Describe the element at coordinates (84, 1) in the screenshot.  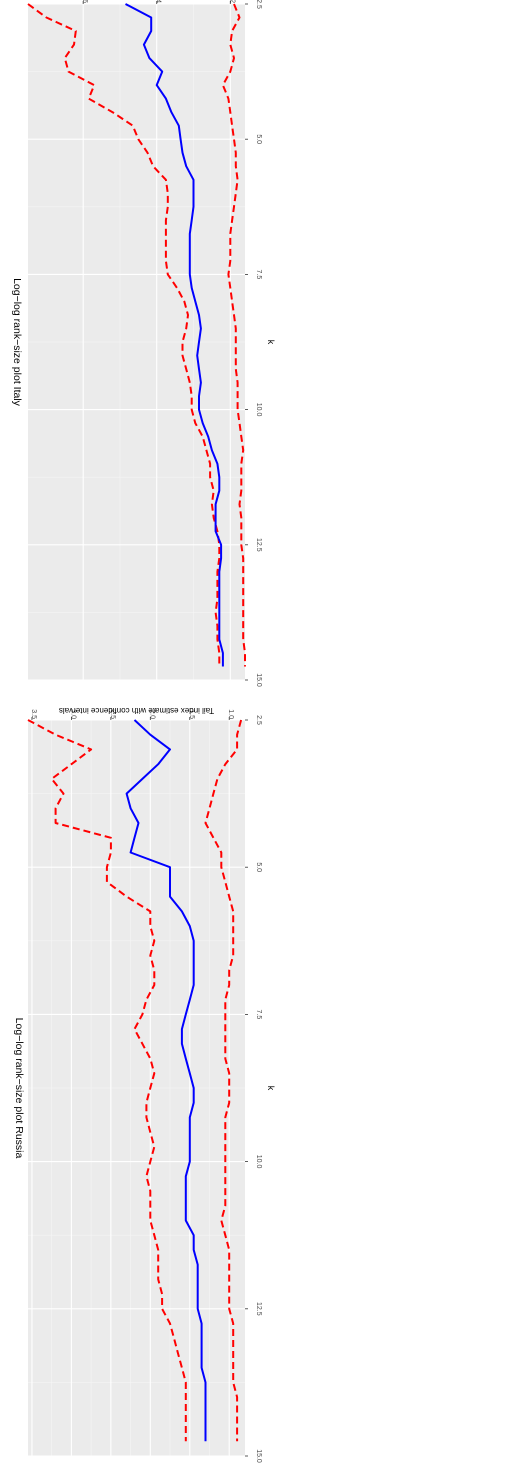
I see `y-tick-label: 6` at that location.